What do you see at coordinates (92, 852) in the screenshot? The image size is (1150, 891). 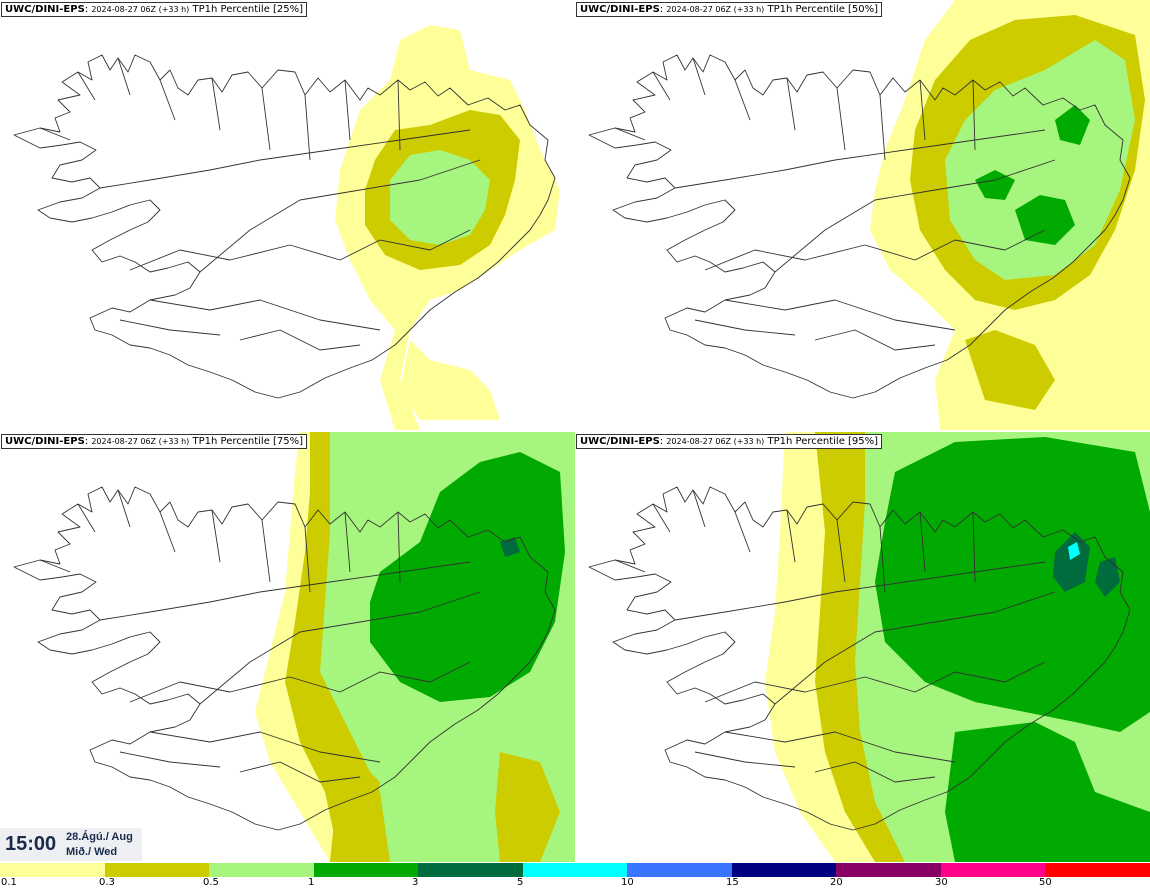 I see `valid-weekday: Mið./ Wed` at bounding box center [92, 852].